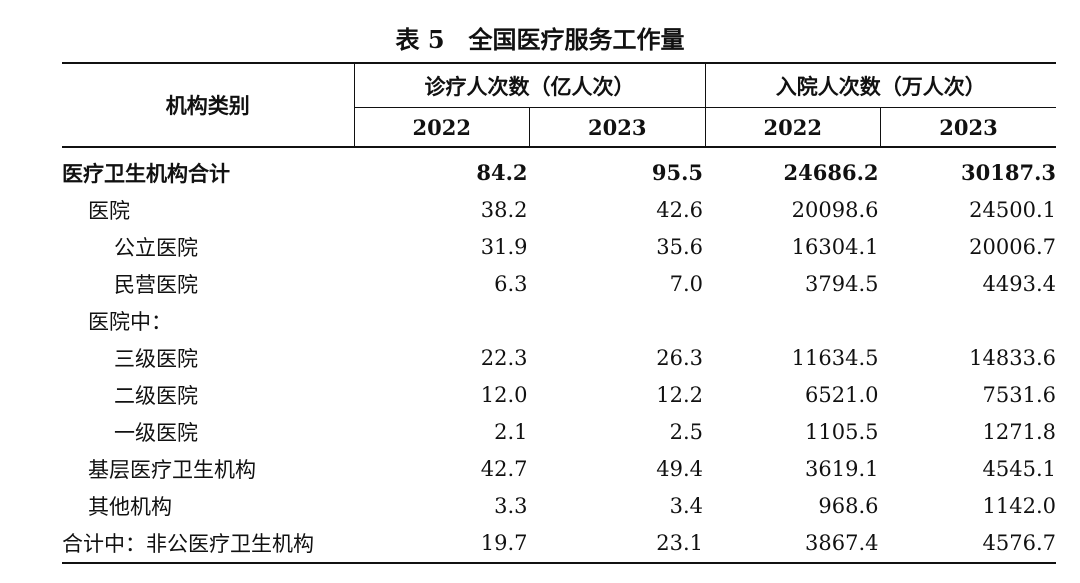  Describe the element at coordinates (793, 127) in the screenshot. I see `year-header-admissions-2022: 2022` at that location.